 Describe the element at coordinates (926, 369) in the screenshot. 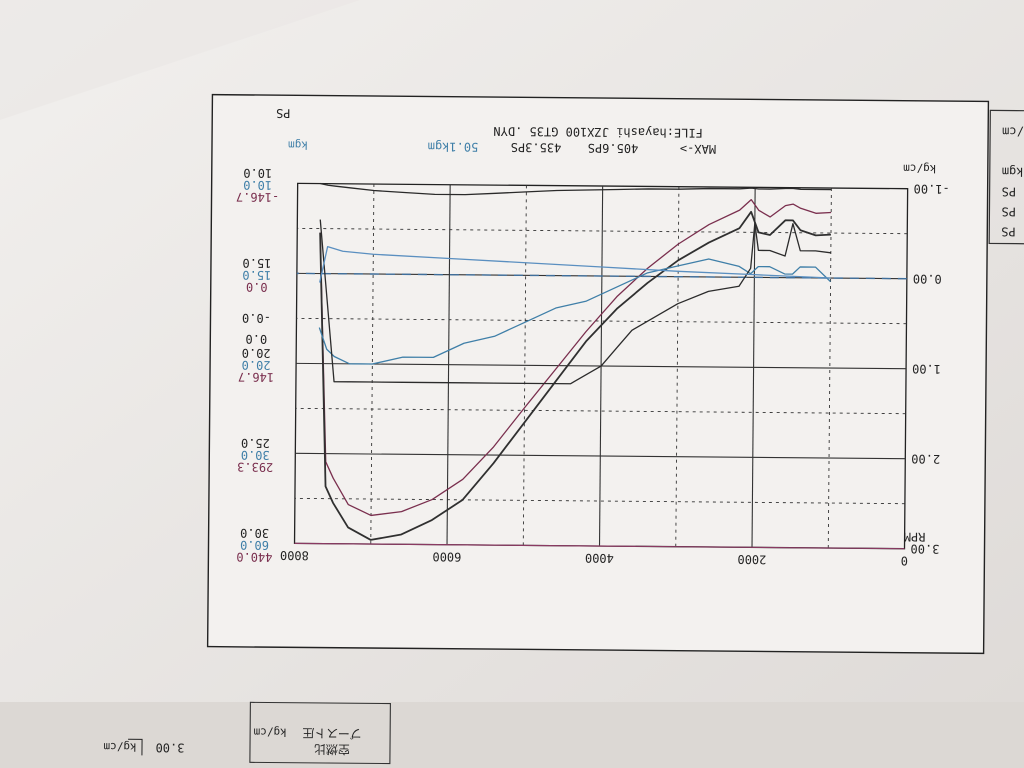

I see `boost-tick-label: 1.00` at that location.